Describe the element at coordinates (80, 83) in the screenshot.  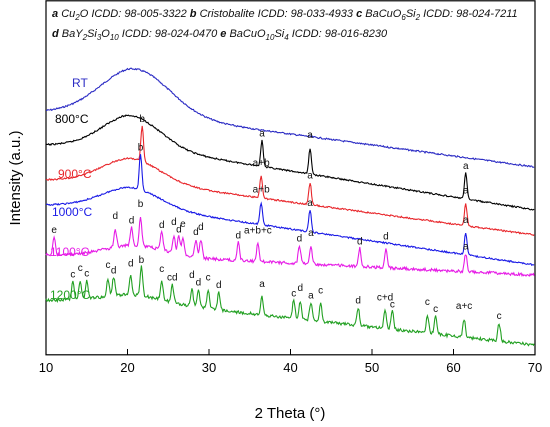
I see `series-label: RT` at that location.